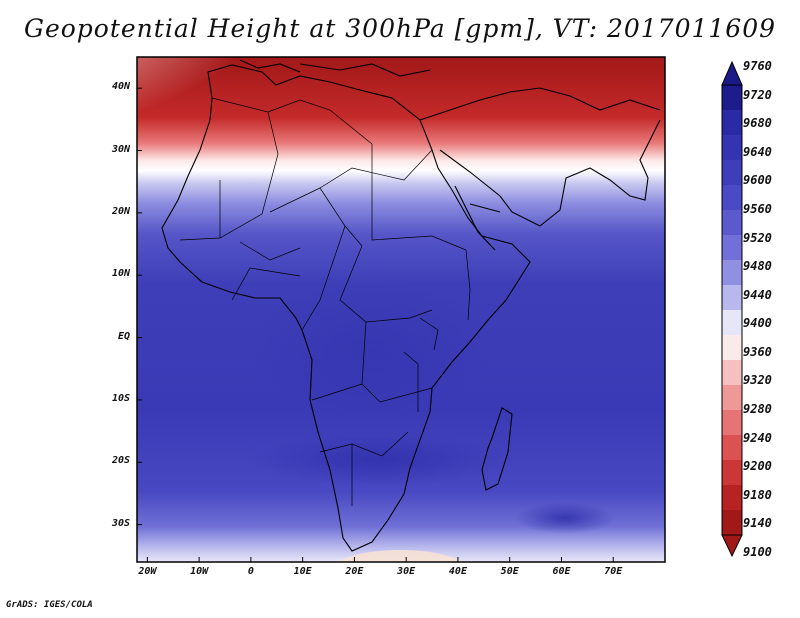 The width and height of the screenshot is (800, 618). I want to click on y-tick-label: 30S, so click(120, 523).